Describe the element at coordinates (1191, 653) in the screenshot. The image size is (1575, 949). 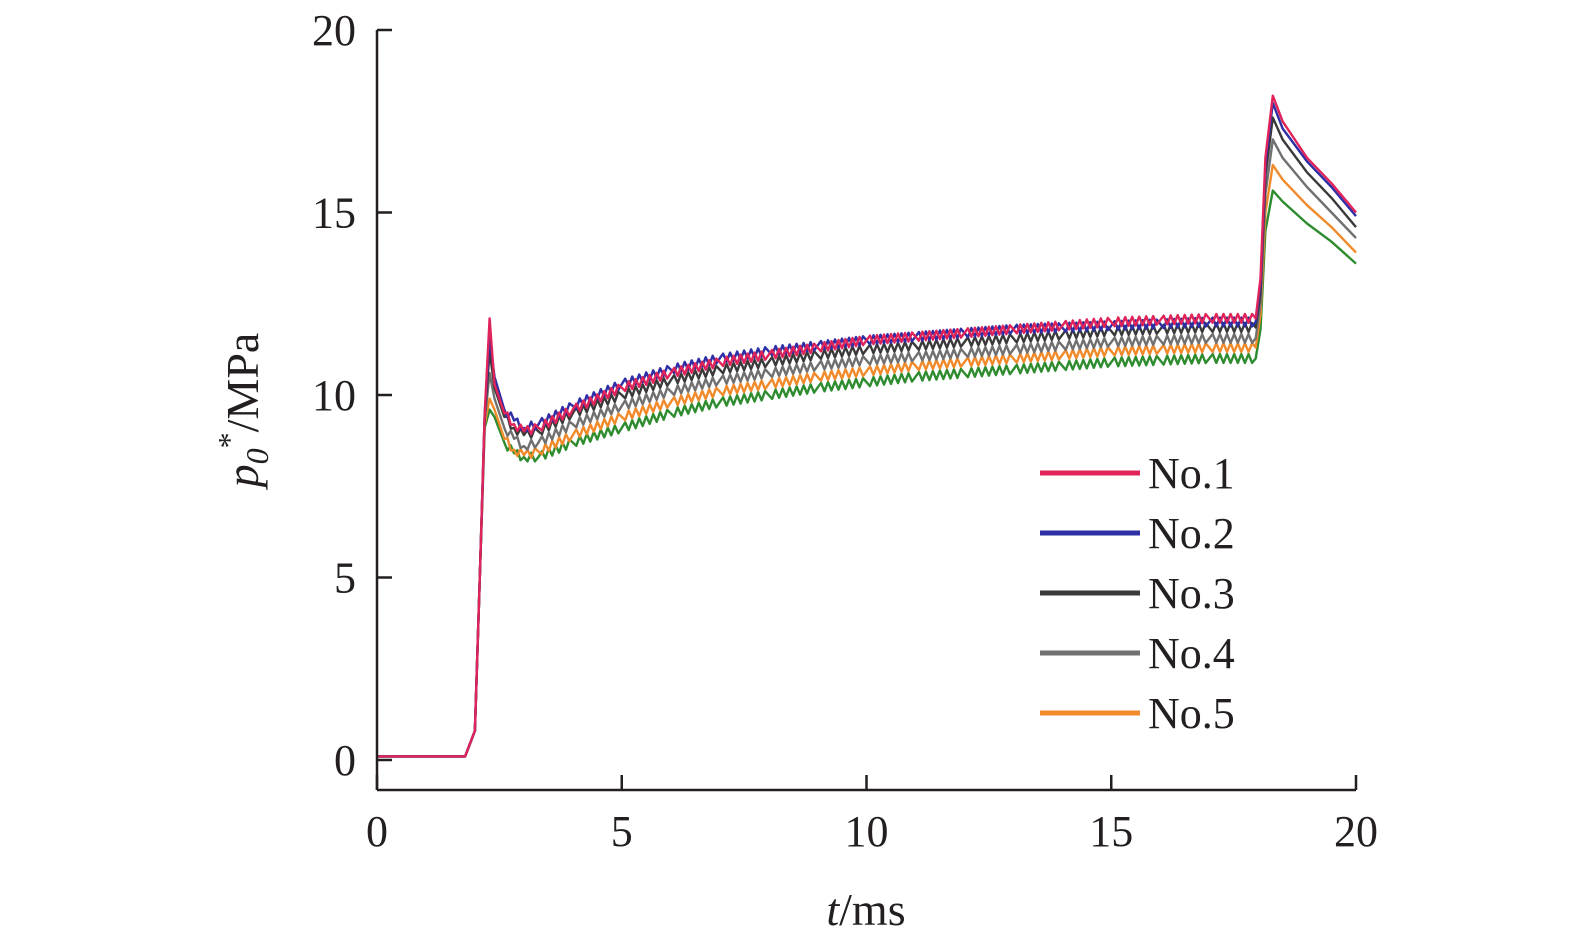
I see `legend-label: No.4` at that location.